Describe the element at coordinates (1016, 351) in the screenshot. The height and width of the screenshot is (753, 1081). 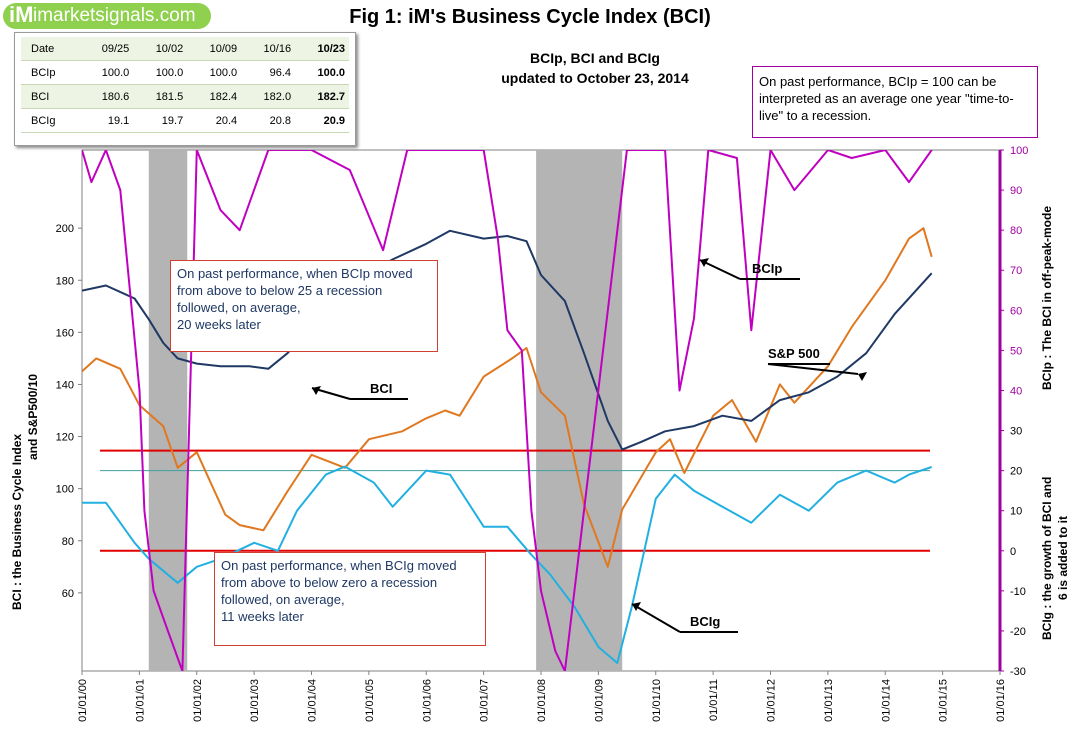
I see `right-axis-tick-label: 50` at that location.